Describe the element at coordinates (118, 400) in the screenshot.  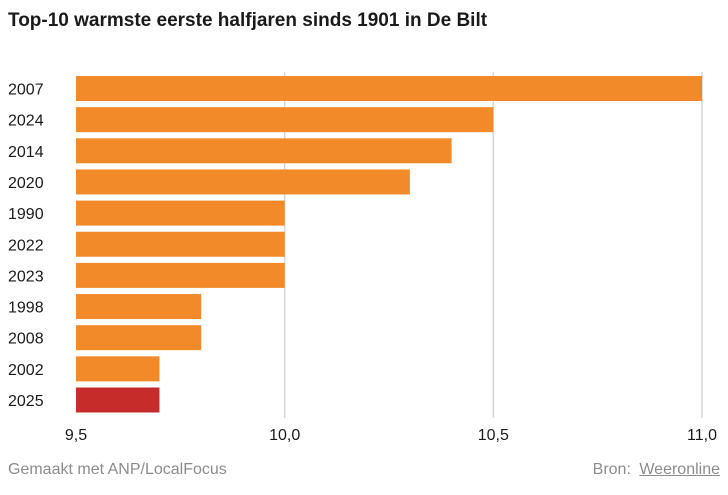
I see `bar-2025` at that location.